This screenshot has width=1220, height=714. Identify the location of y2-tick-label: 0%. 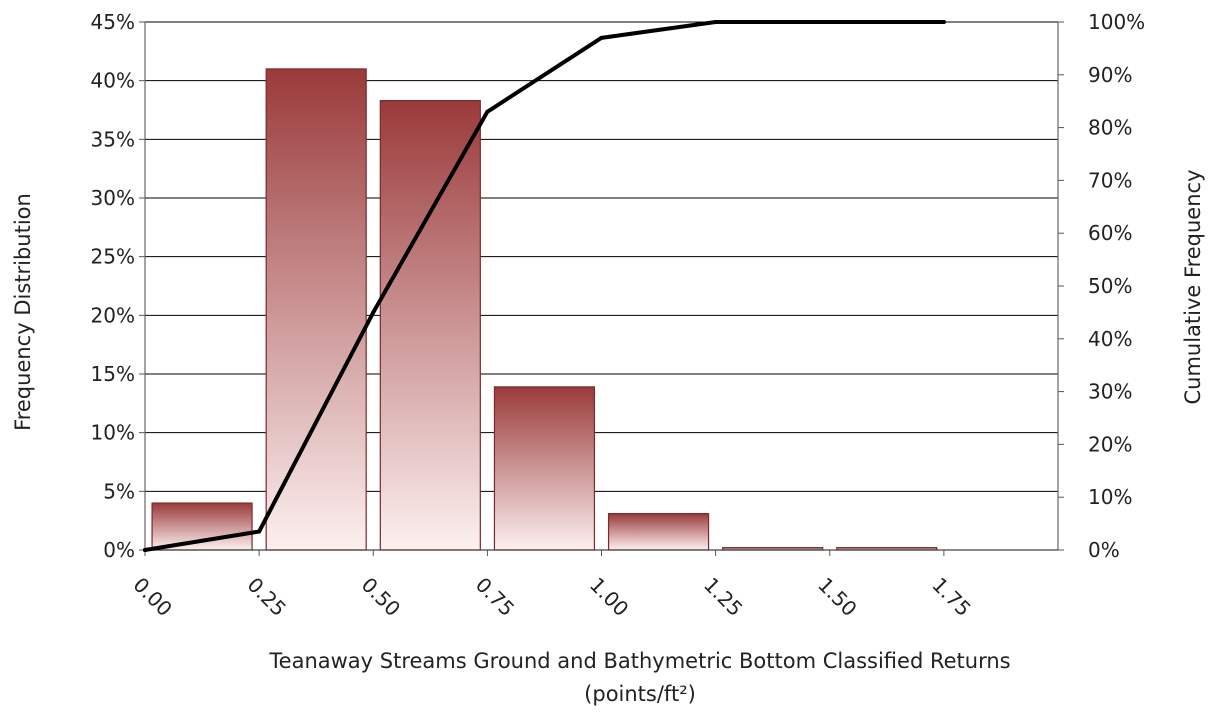
(1104, 550).